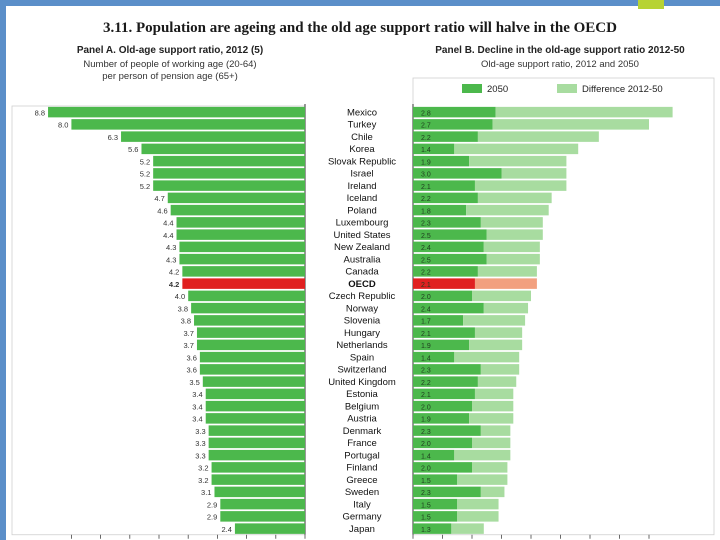  What do you see at coordinates (426, 260) in the screenshot?
I see `panel-b-value-label: 2.5` at bounding box center [426, 260].